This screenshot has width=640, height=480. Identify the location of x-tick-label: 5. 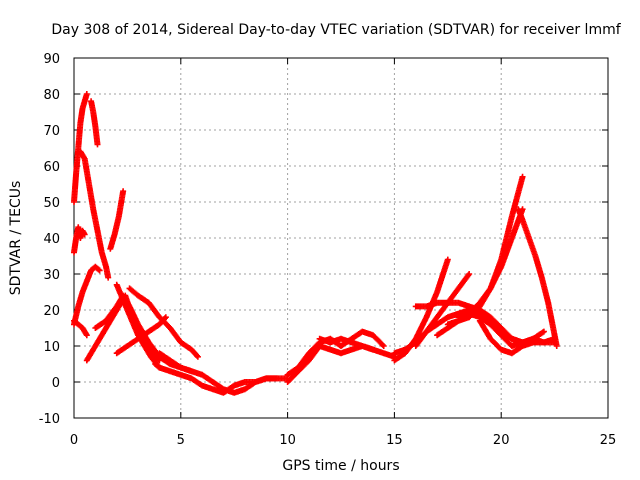
(181, 440).